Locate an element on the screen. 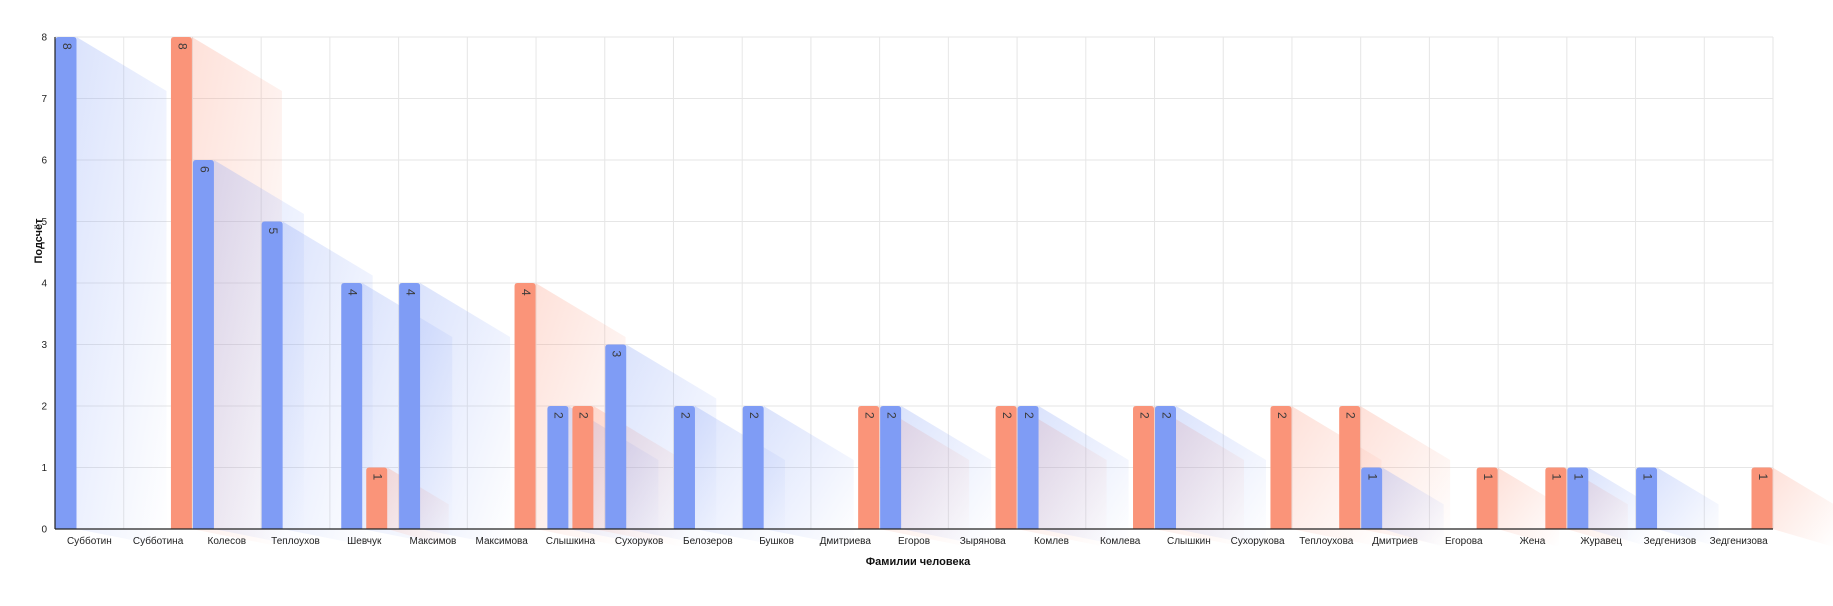 The width and height of the screenshot is (1833, 606). x-tick-label: Дмитриева is located at coordinates (846, 541).